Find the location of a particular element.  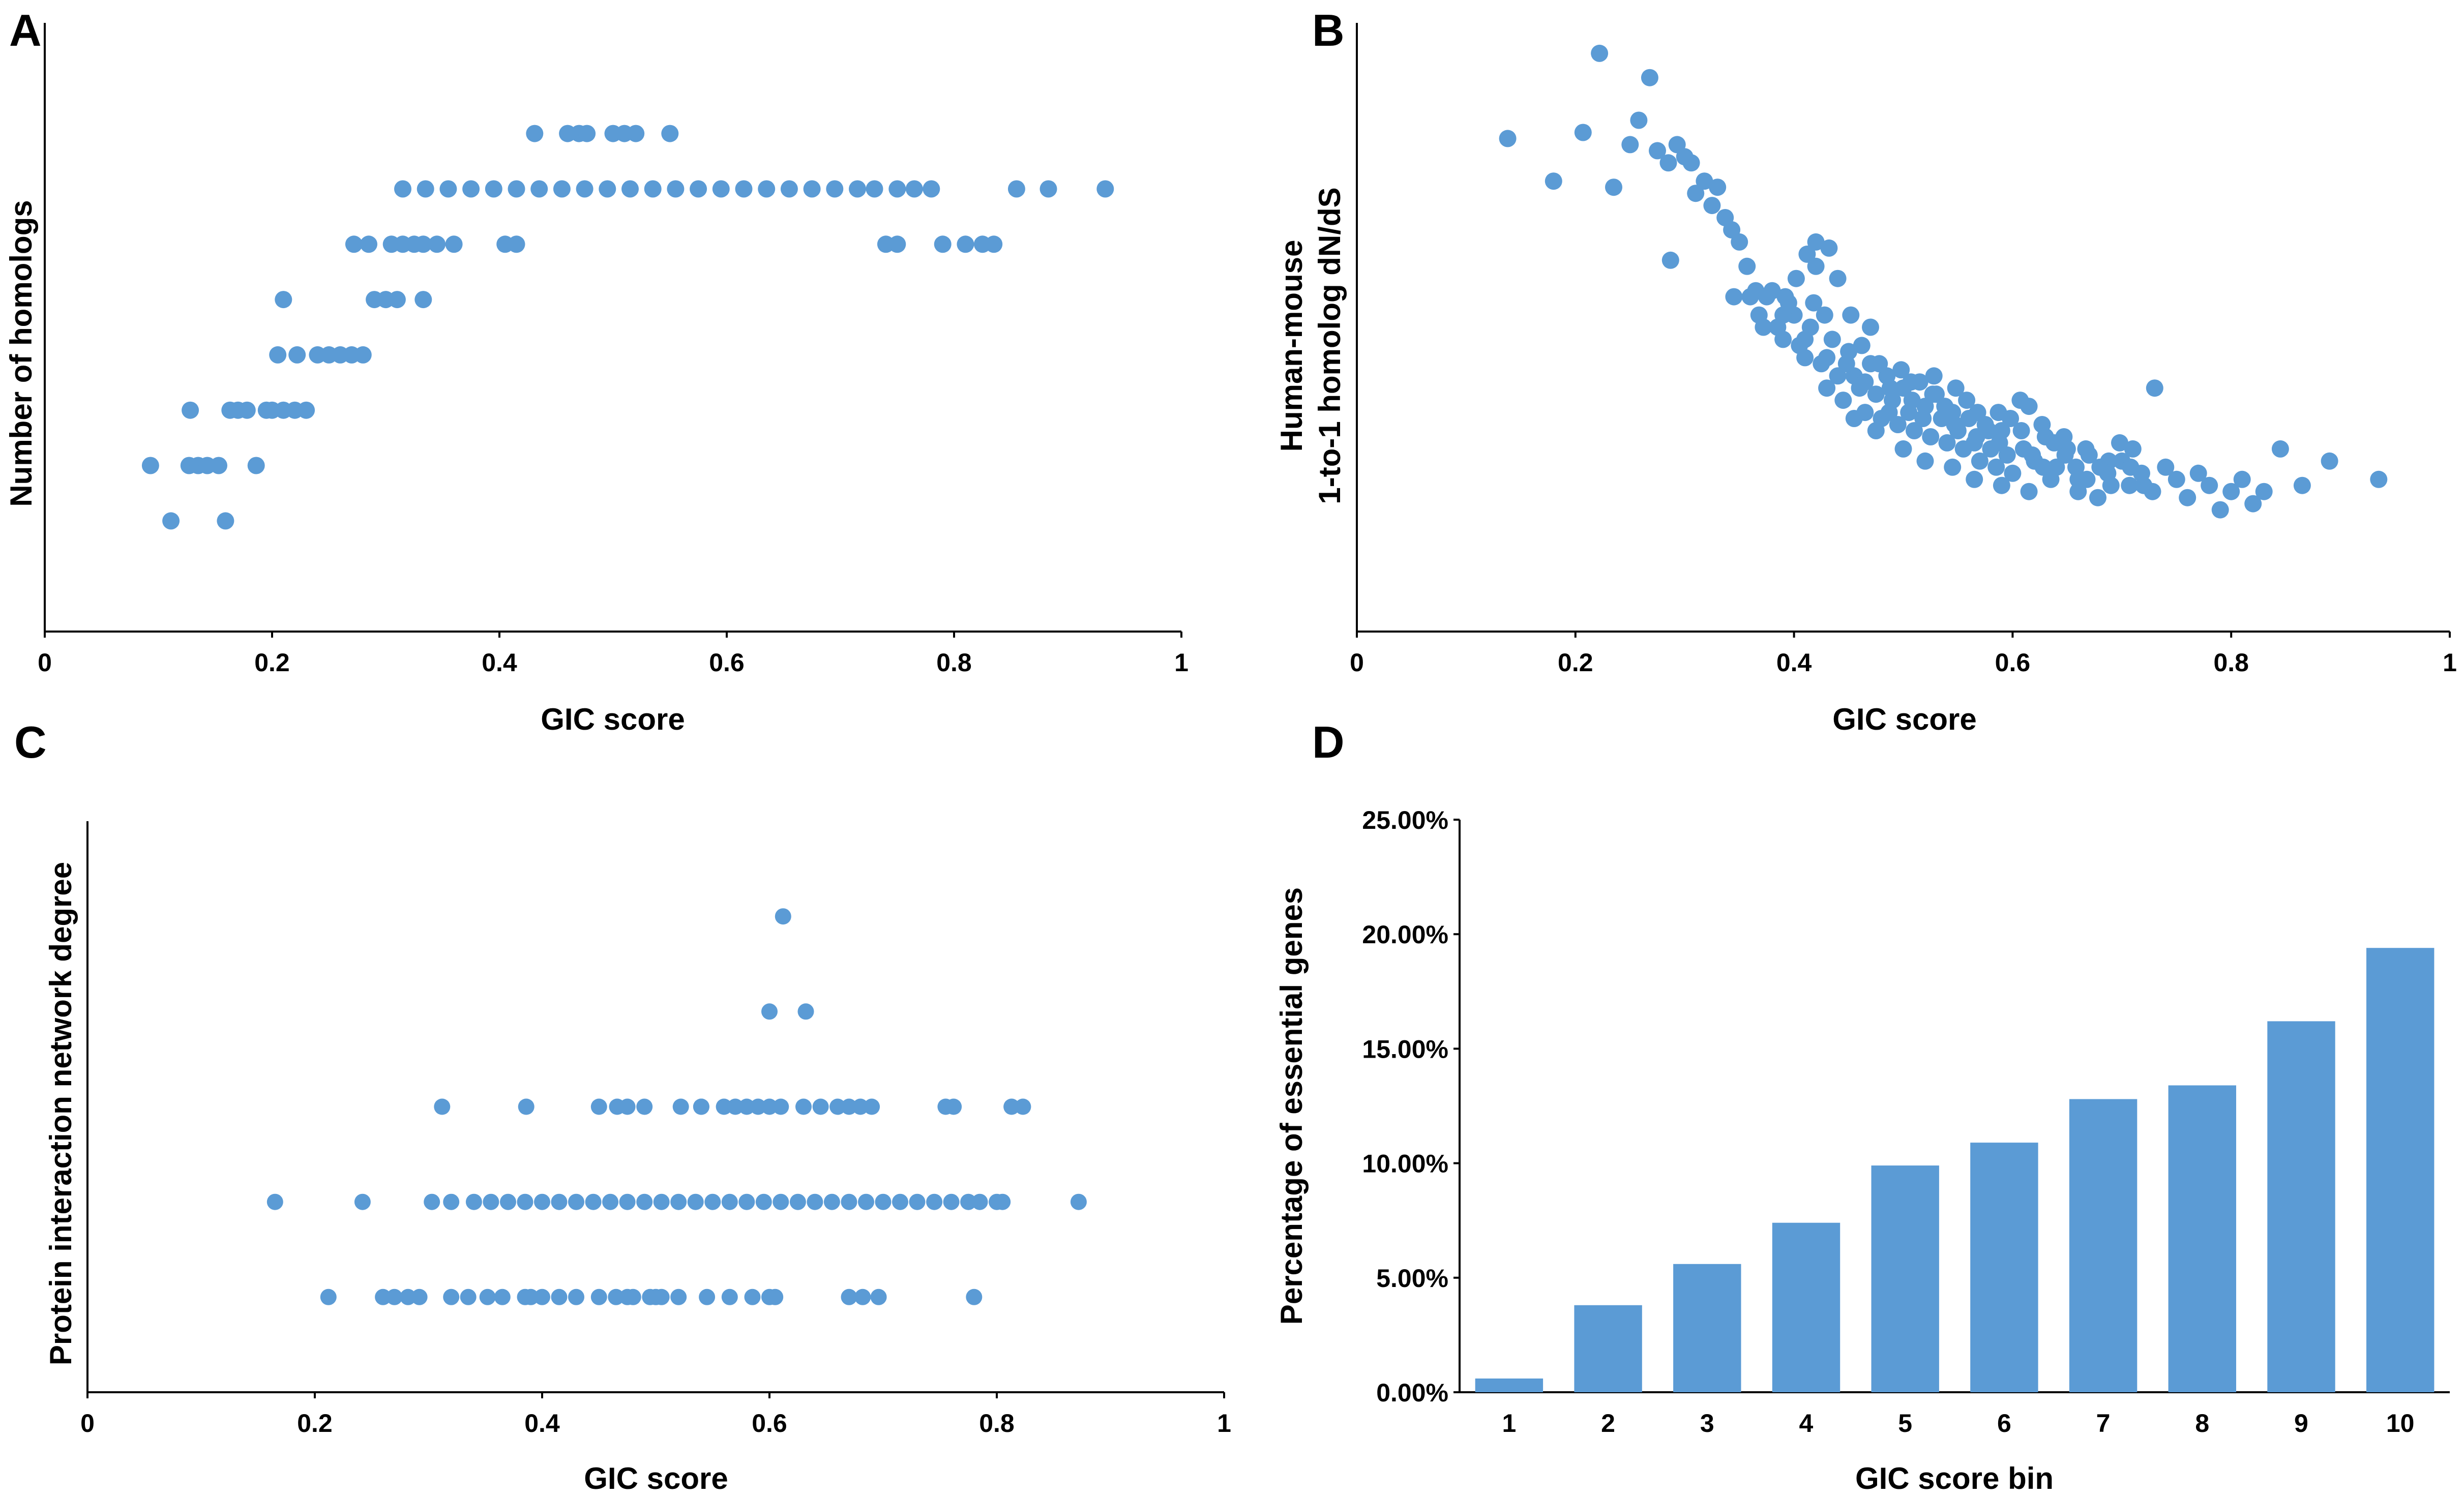

panel-a-label: A is located at coordinates (26, 30).